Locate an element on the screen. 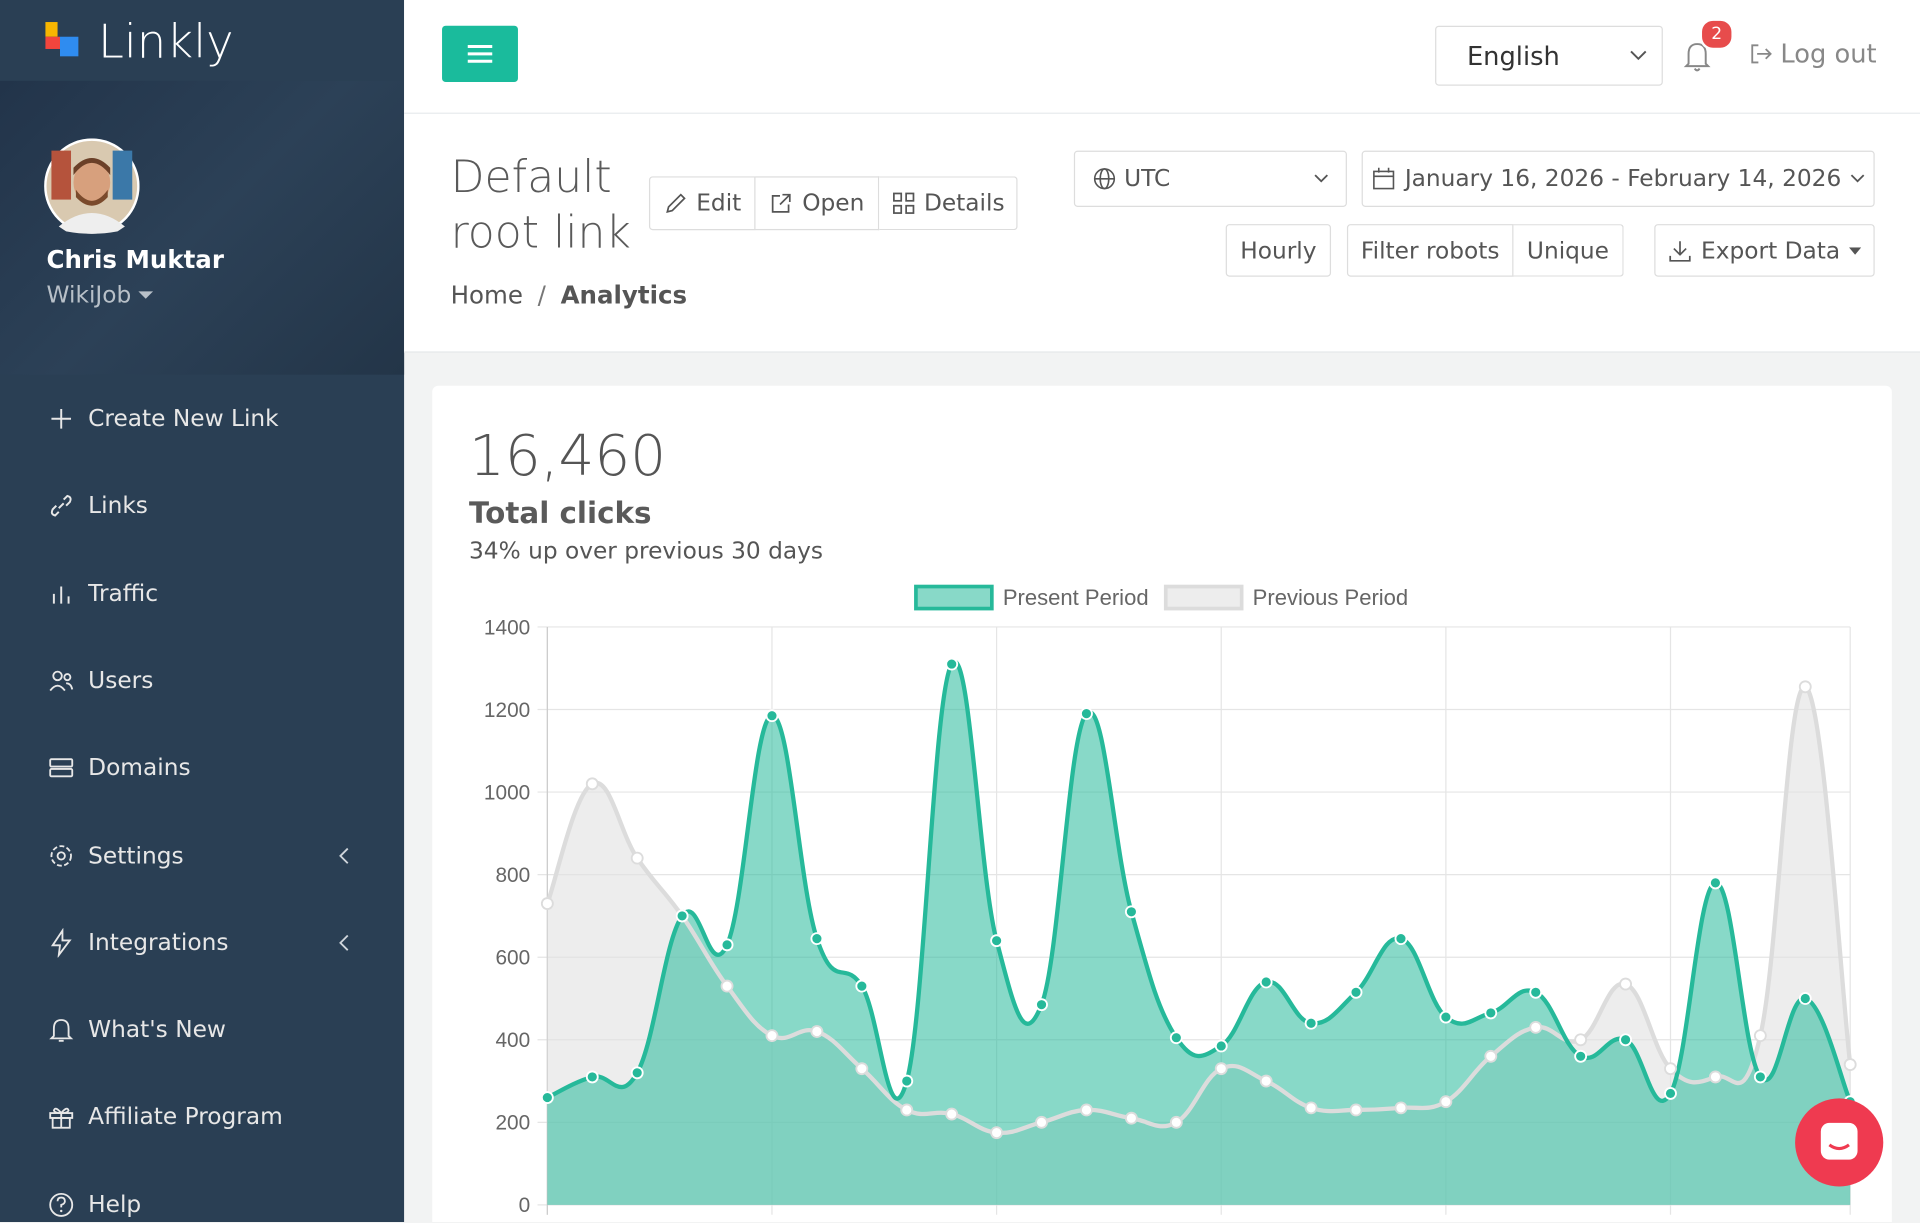 Image resolution: width=1920 pixels, height=1223 pixels. hourly-label: Hourly is located at coordinates (1278, 250).